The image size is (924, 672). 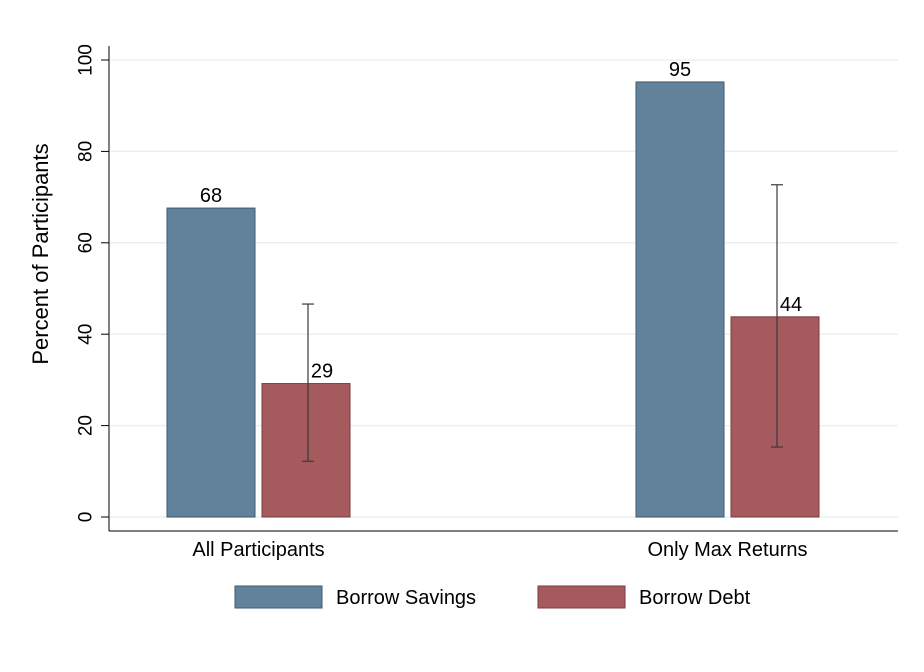 I want to click on x-category-labels: All Participants Only Max Returns, so click(x=499, y=550).